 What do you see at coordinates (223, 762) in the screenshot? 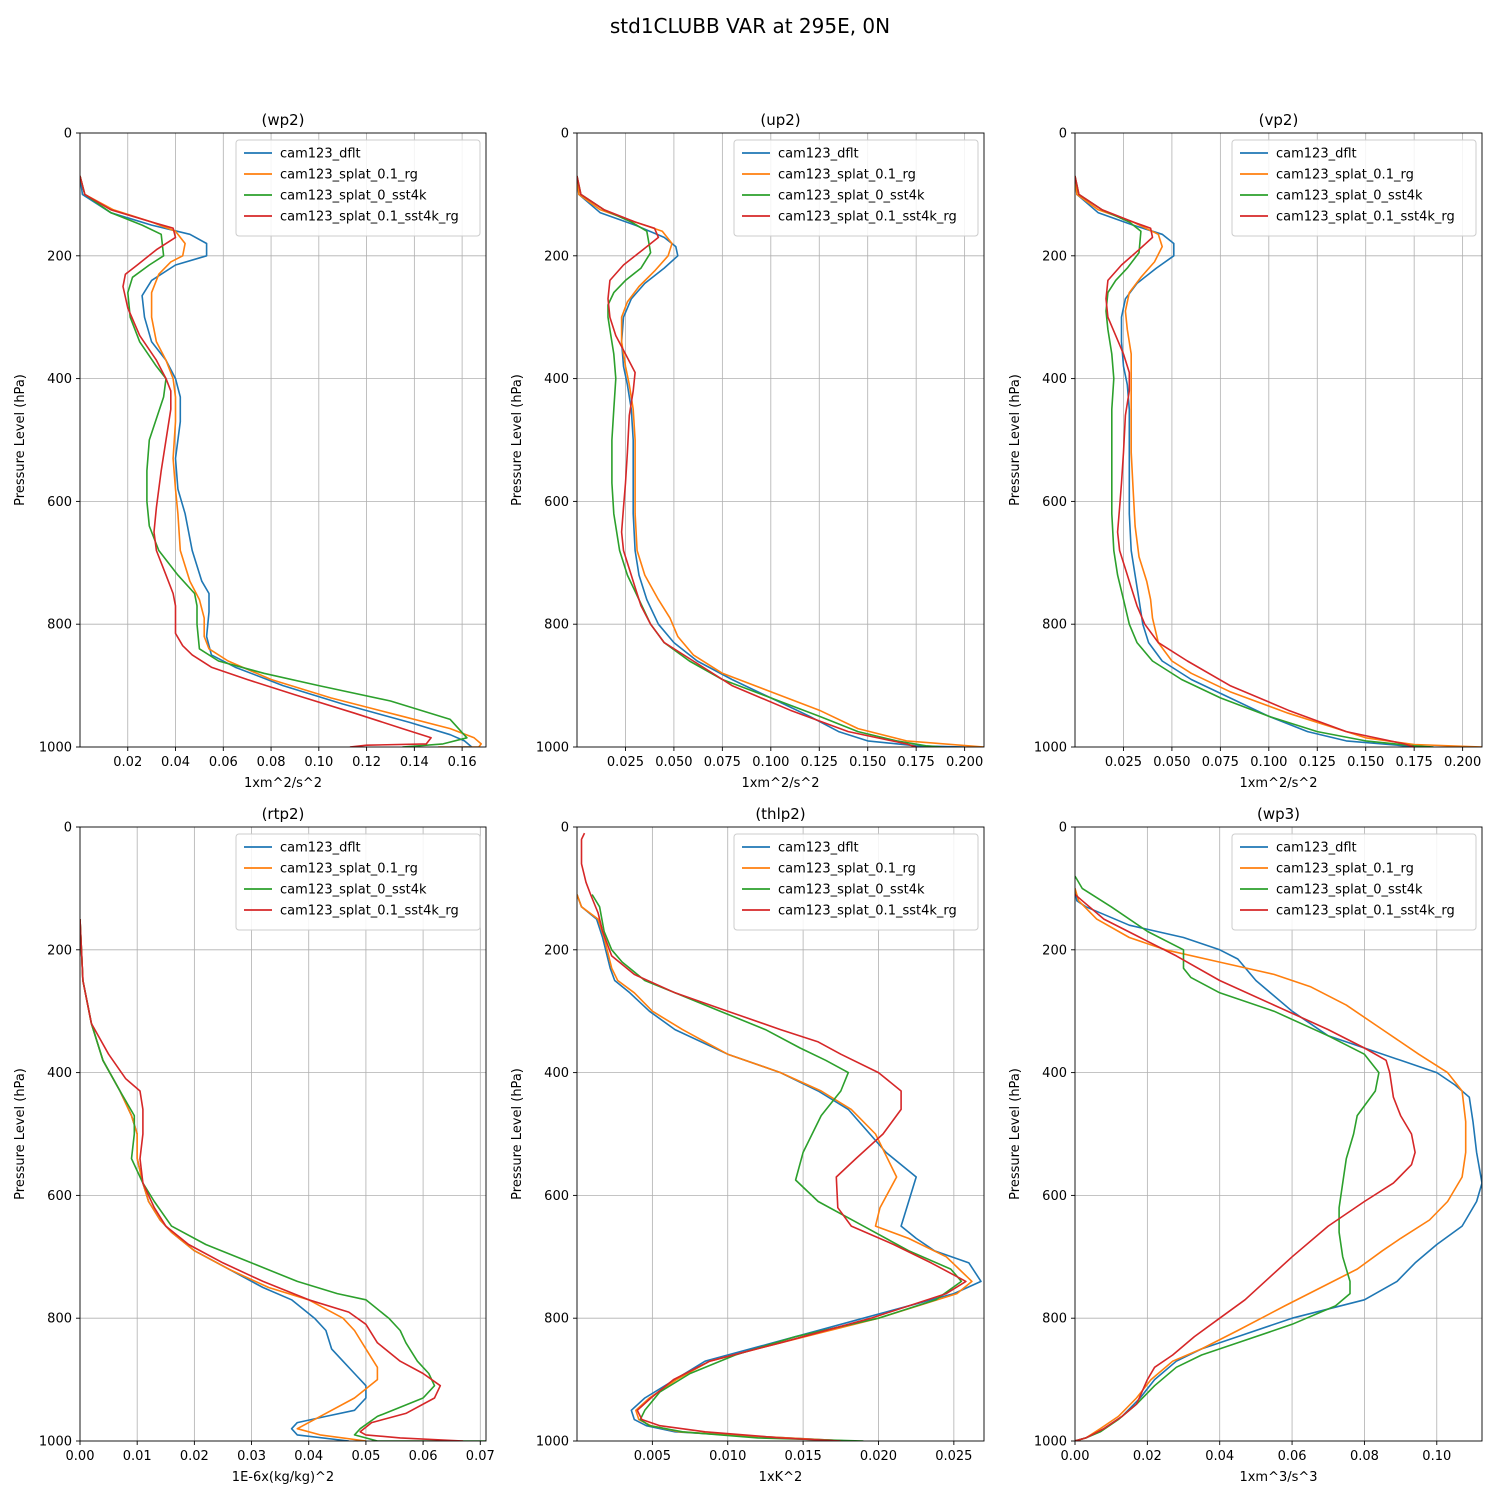
I see `x-tick-label: 0.06` at bounding box center [223, 762].